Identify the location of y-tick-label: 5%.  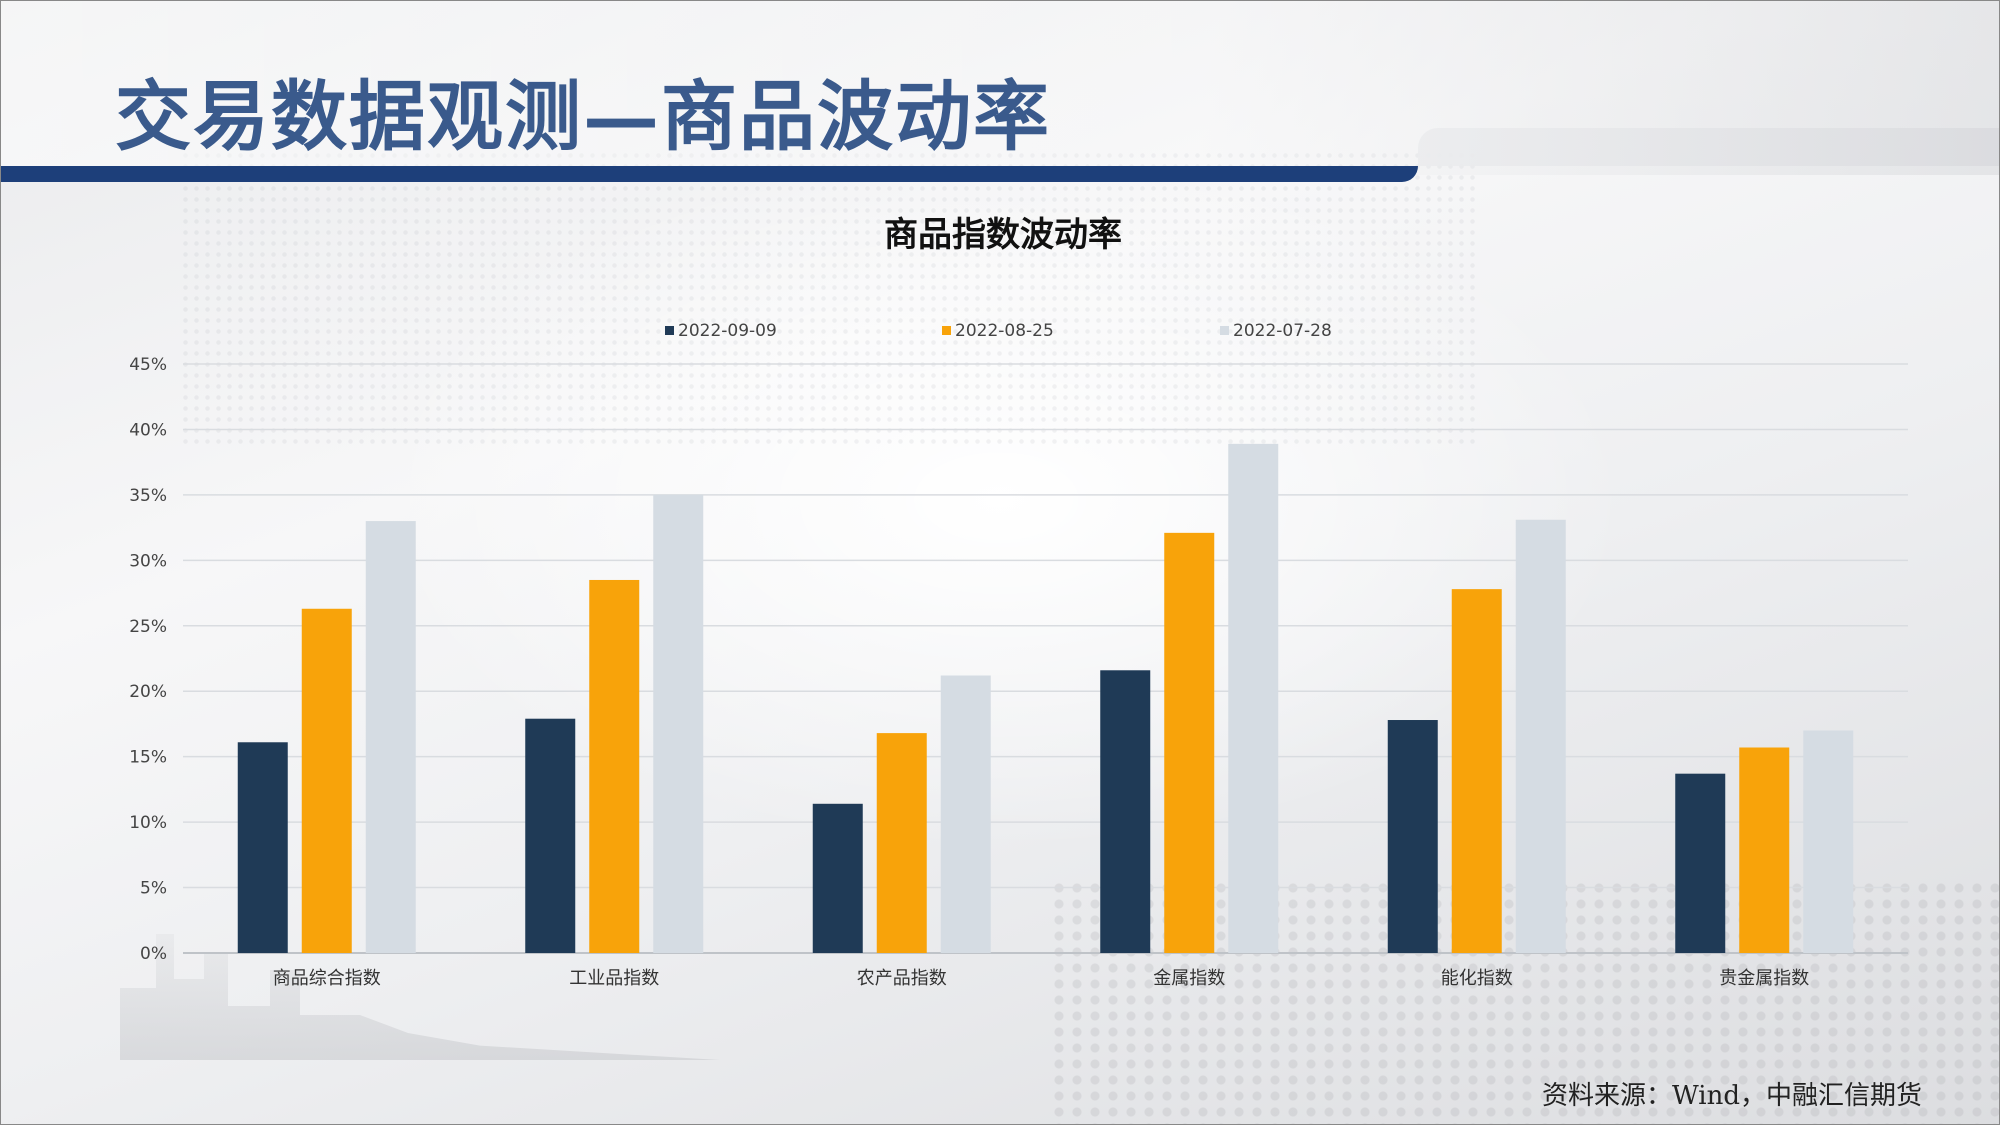
(153, 889).